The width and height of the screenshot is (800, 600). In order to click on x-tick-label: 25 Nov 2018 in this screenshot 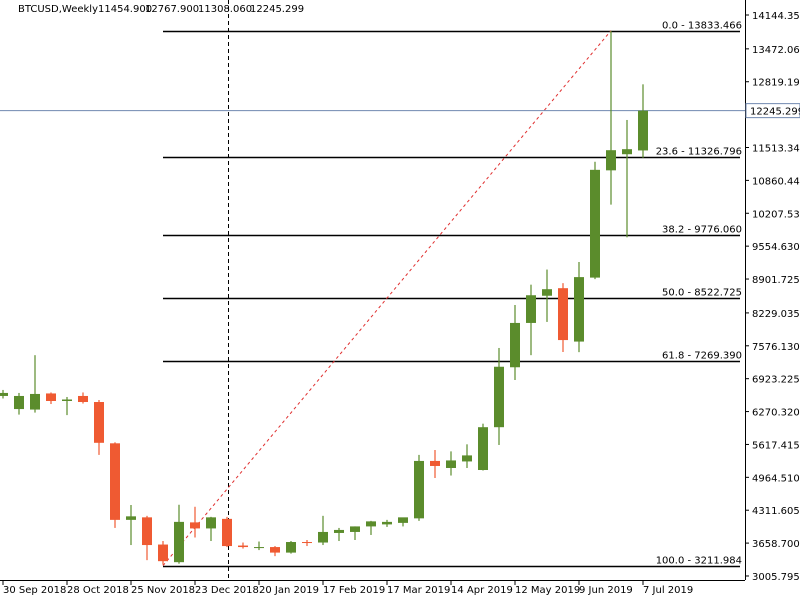, I will do `click(163, 590)`.